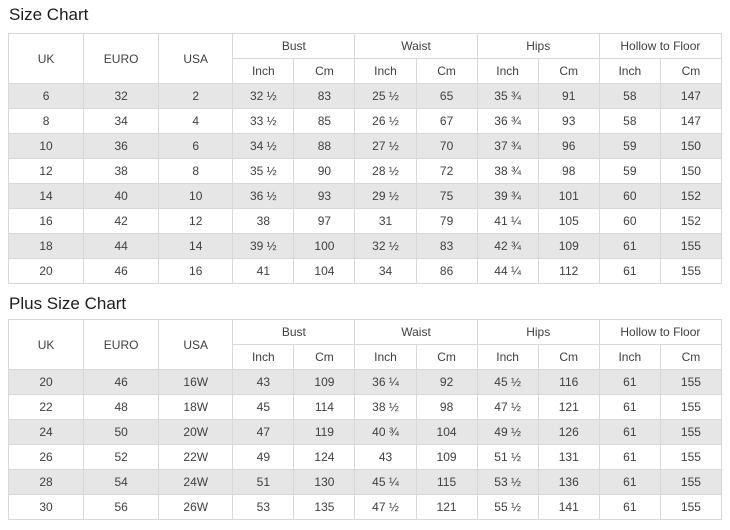 This screenshot has height=530, width=730. What do you see at coordinates (121, 96) in the screenshot?
I see `table-cell: 32` at bounding box center [121, 96].